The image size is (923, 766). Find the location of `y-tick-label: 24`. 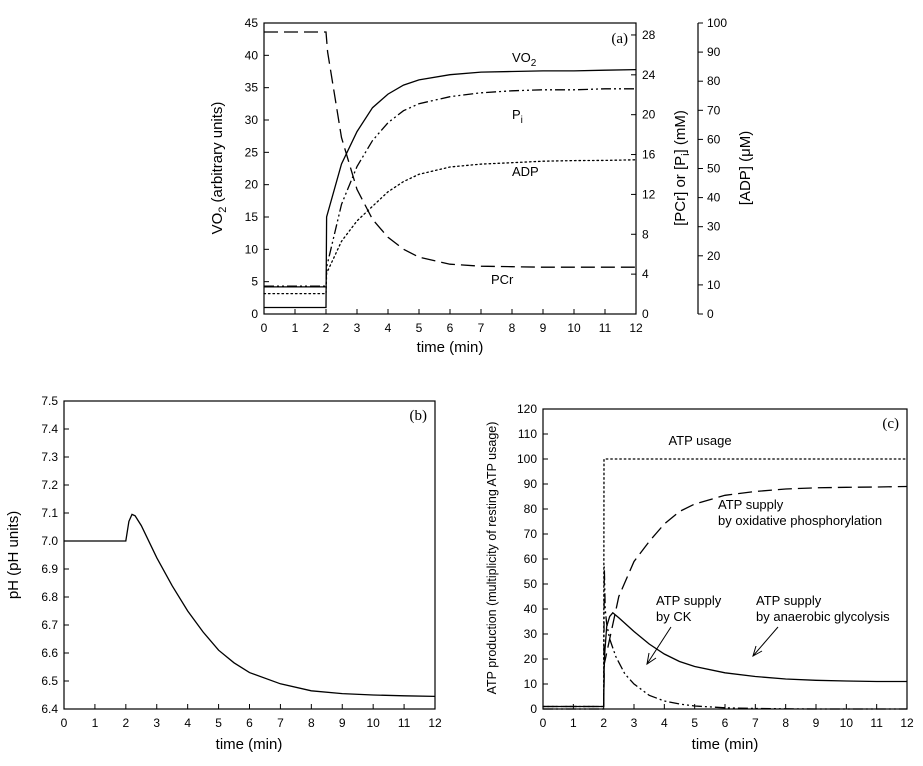

y-tick-label: 24 is located at coordinates (649, 75).